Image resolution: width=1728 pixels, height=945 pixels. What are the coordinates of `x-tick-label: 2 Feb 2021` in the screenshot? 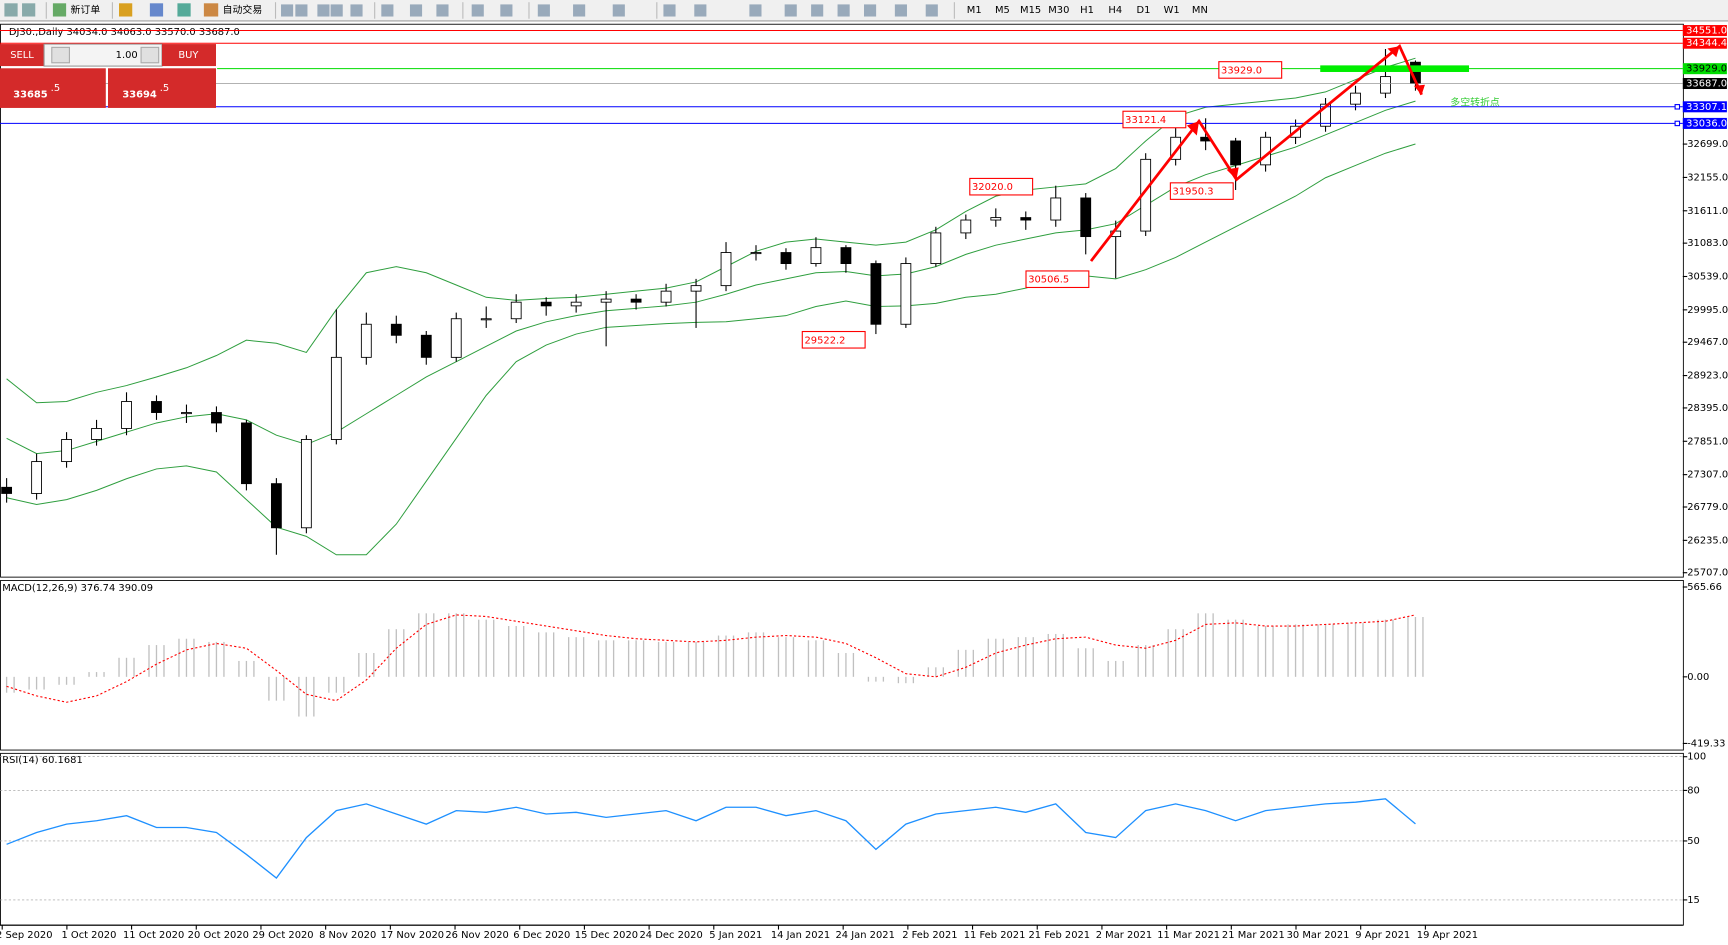 It's located at (929, 935).